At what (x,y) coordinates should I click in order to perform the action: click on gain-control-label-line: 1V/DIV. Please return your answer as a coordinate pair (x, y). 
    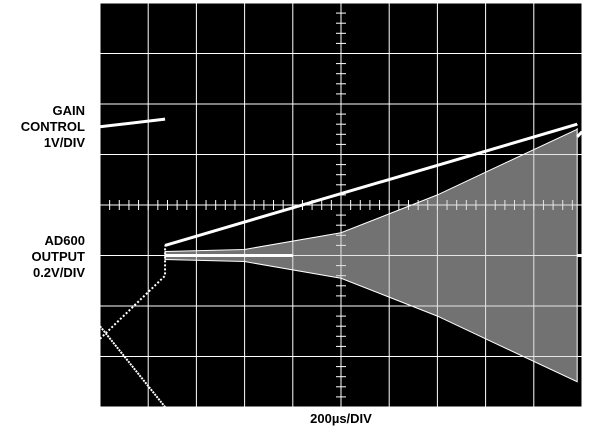
    Looking at the image, I should click on (64, 142).